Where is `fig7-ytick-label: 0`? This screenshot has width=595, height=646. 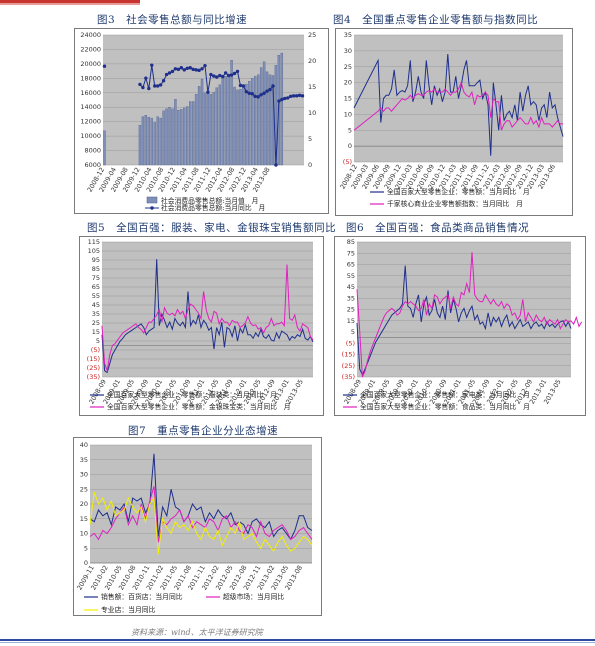 fig7-ytick-label: 0 is located at coordinates (86, 563).